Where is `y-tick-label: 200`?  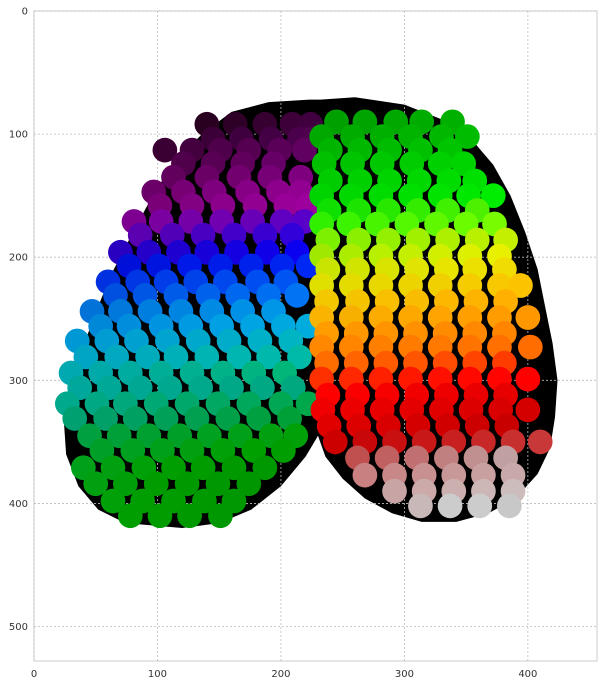 y-tick-label: 200 is located at coordinates (18, 258).